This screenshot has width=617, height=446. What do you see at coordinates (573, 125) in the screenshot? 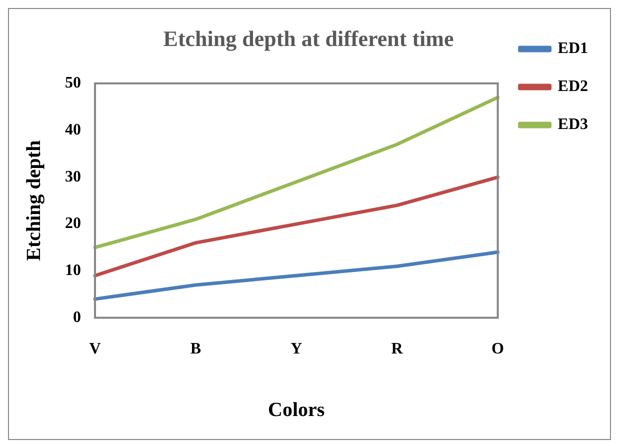
I see `legend-label: ED3` at bounding box center [573, 125].